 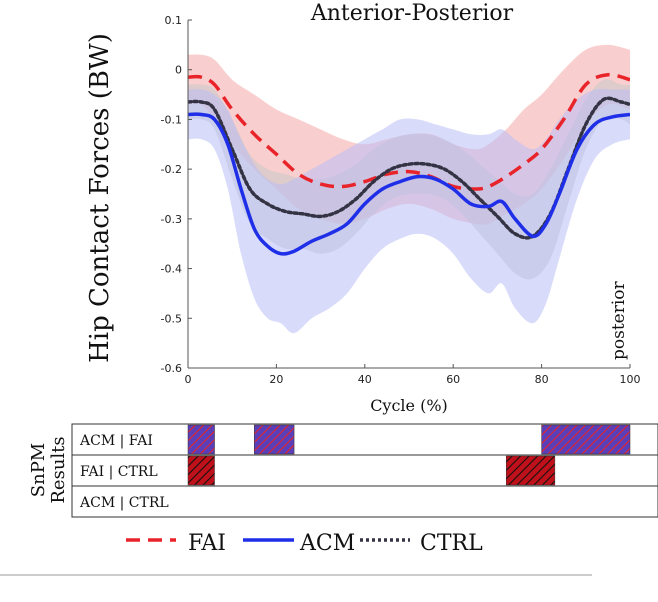 I want to click on x-tick-label: 100, so click(x=630, y=379).